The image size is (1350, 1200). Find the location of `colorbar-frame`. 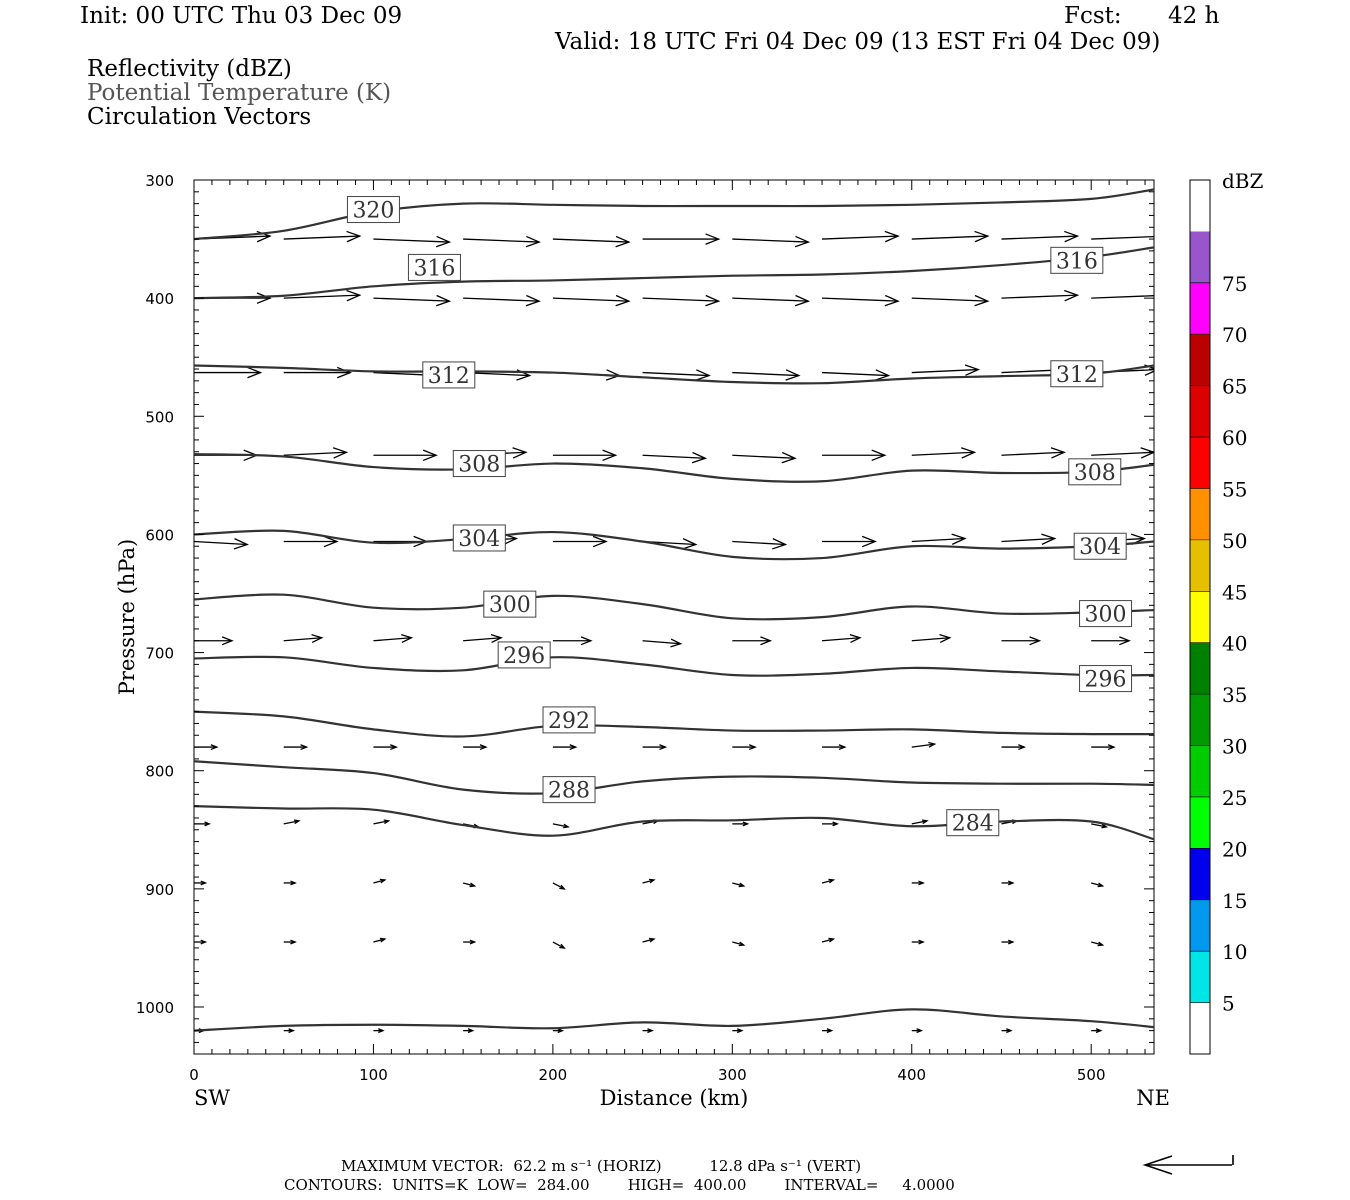

colorbar-frame is located at coordinates (1200, 617).